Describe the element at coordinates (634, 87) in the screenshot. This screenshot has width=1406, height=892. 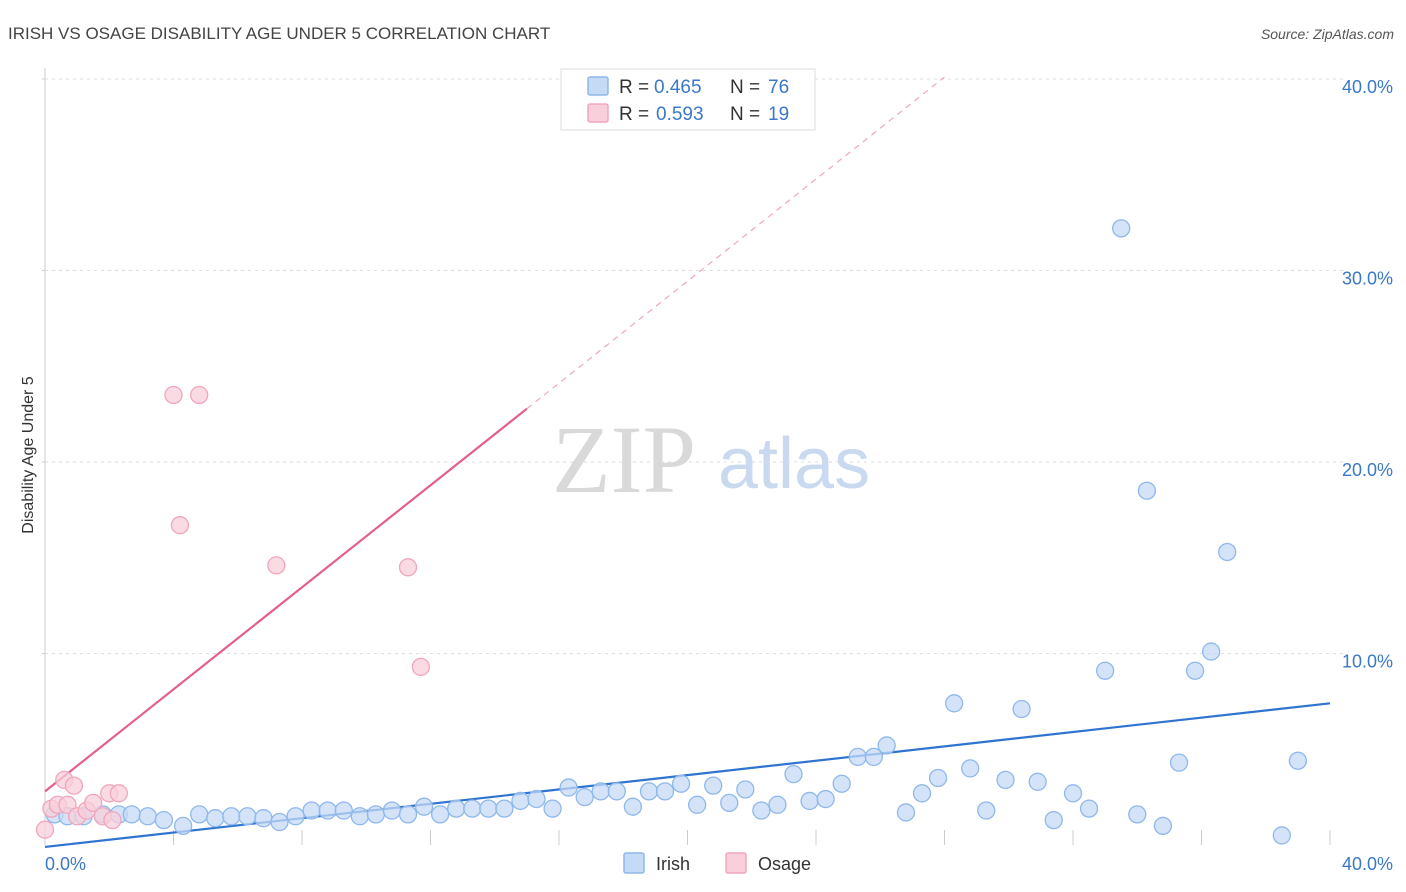
I see `legend-irish-r-label: R =` at that location.